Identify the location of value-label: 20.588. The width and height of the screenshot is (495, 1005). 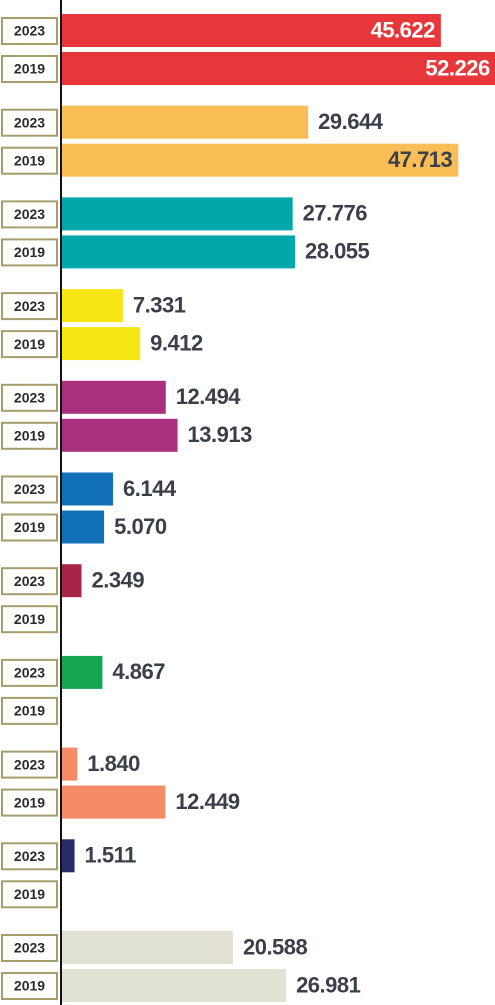
(275, 946).